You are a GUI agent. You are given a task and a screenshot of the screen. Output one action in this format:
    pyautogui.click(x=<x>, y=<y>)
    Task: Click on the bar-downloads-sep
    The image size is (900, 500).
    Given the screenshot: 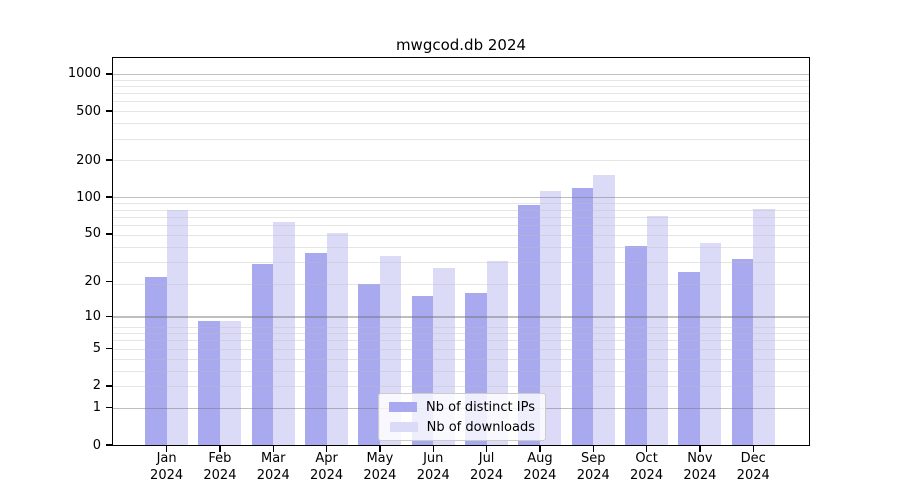 What is the action you would take?
    pyautogui.click(x=604, y=309)
    